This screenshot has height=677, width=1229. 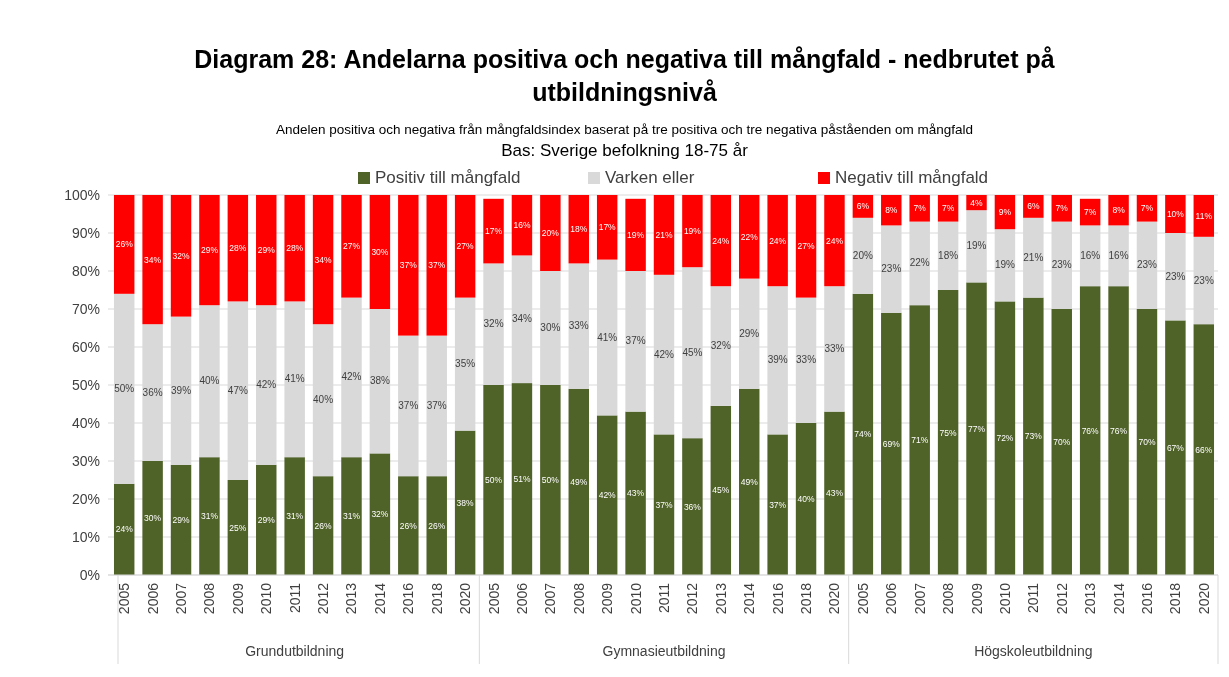 I want to click on data-label: 22%, so click(x=749, y=236).